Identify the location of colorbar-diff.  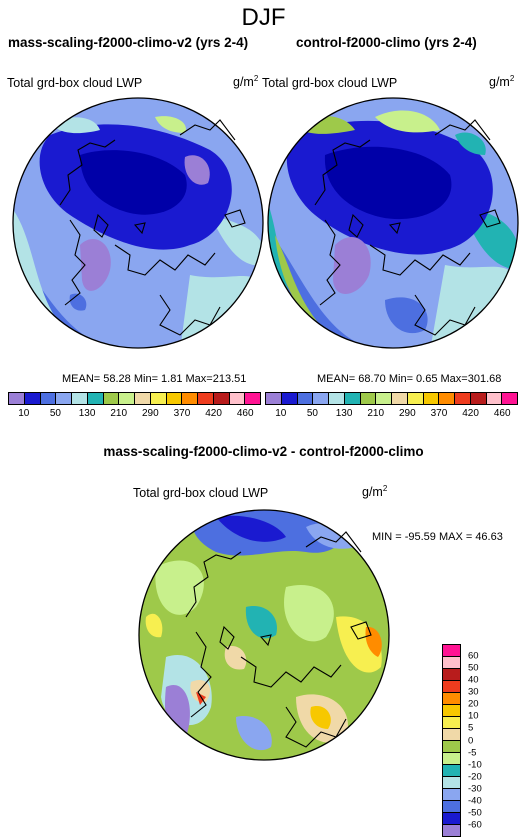
(451, 740).